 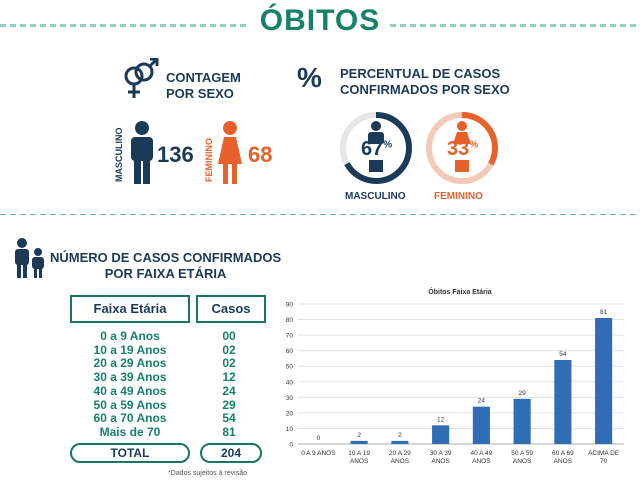 What do you see at coordinates (229, 377) in the screenshot?
I see `table-row-cases: 12` at bounding box center [229, 377].